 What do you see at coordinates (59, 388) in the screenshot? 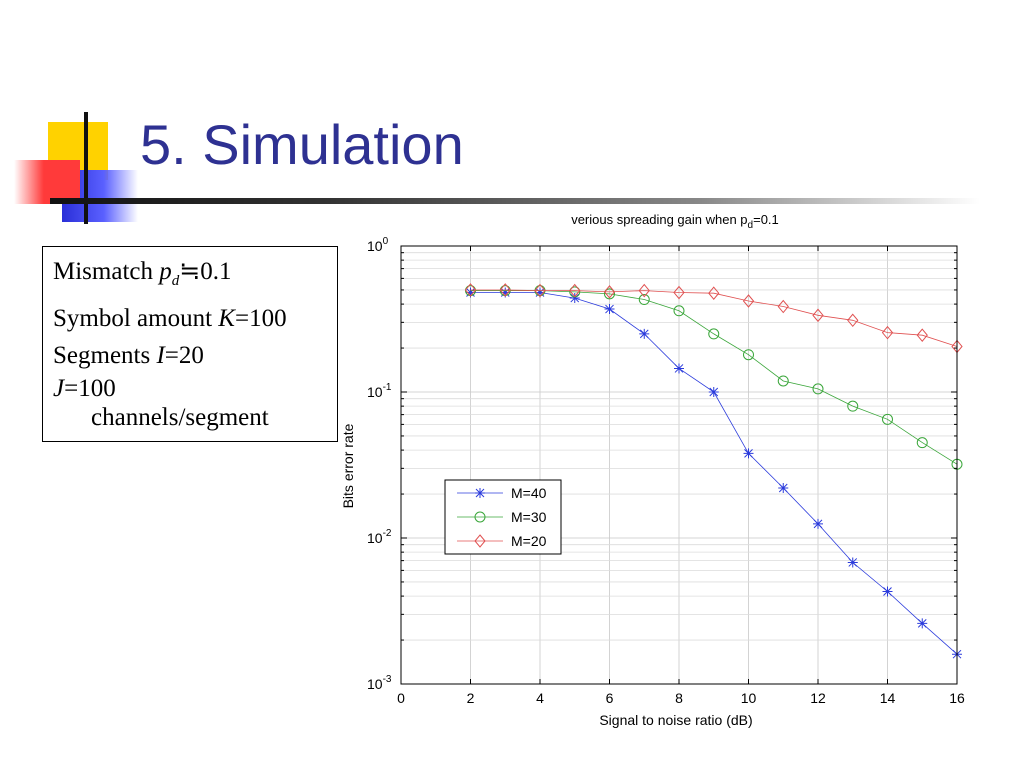
I see `param-channels-var: J` at bounding box center [59, 388].